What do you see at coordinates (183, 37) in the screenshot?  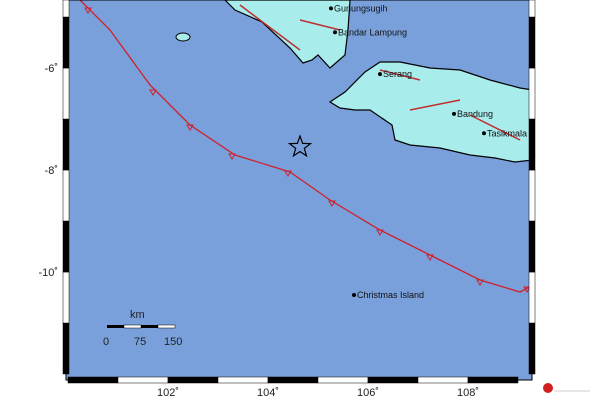 I see `island` at bounding box center [183, 37].